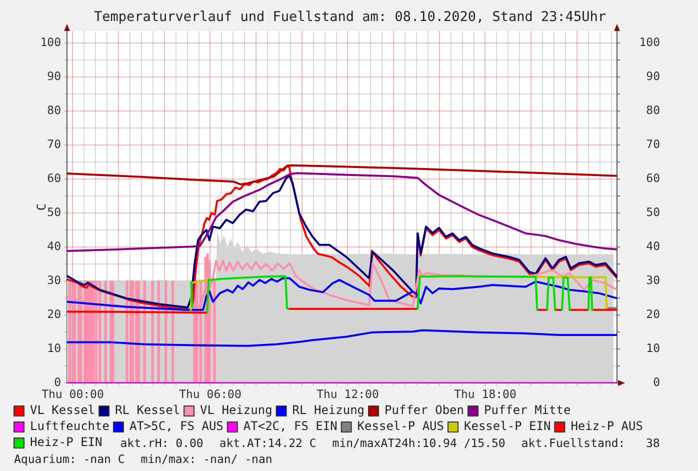  I want to click on legend-label: AT<2C, FS EIN, so click(290, 426).